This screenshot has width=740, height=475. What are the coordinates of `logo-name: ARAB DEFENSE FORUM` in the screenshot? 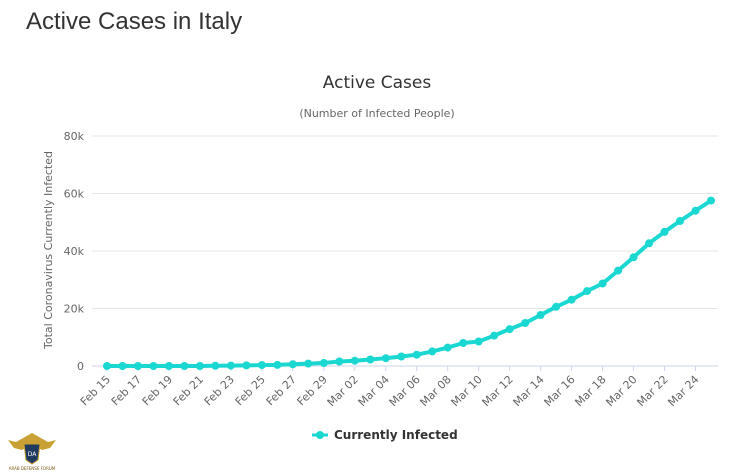 It's located at (32, 468).